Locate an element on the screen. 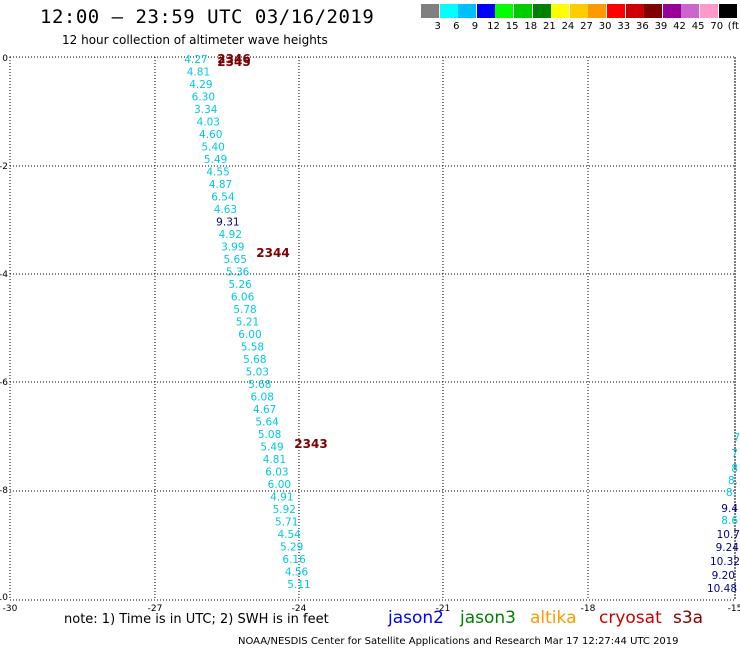 Image resolution: width=740 pixels, height=650 pixels. wave-height-label: 5.21 is located at coordinates (247, 323).